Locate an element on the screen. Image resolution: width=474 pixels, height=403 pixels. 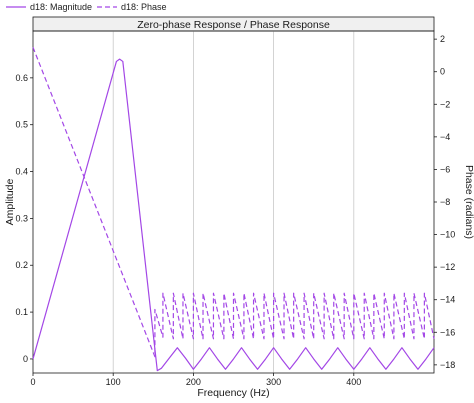
x-tick-label: 200 is located at coordinates (193, 382).